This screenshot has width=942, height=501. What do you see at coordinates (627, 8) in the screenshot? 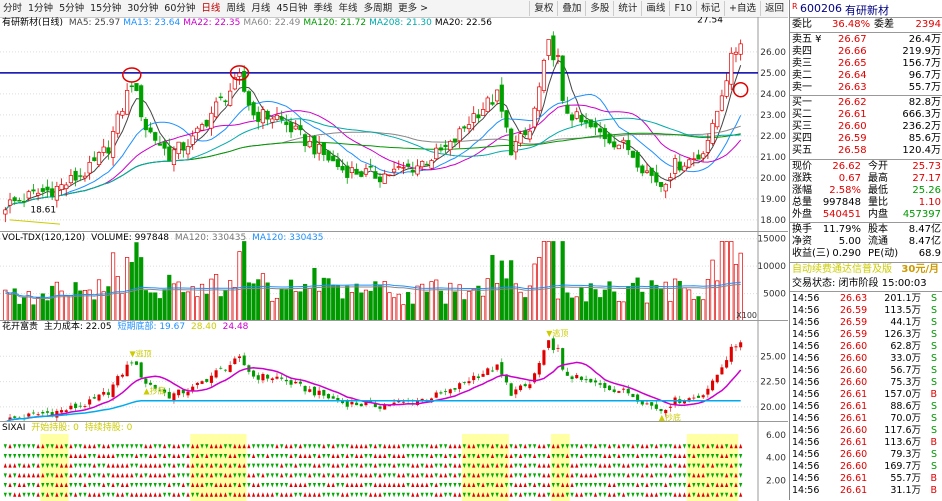
I see `toolbar-button-3: 统计` at bounding box center [627, 8].